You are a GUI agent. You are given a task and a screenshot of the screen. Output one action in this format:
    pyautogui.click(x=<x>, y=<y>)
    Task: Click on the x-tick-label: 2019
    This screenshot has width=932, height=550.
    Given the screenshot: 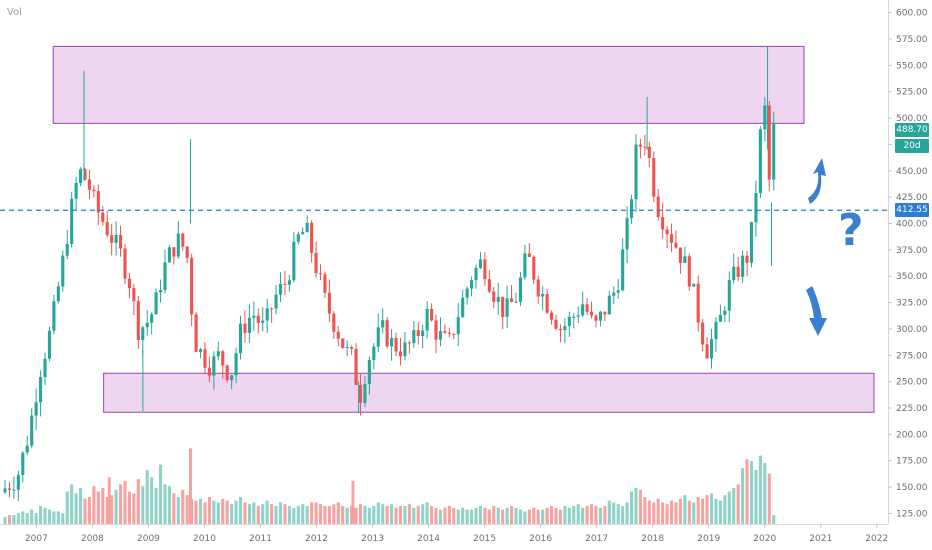 What is the action you would take?
    pyautogui.click(x=708, y=539)
    